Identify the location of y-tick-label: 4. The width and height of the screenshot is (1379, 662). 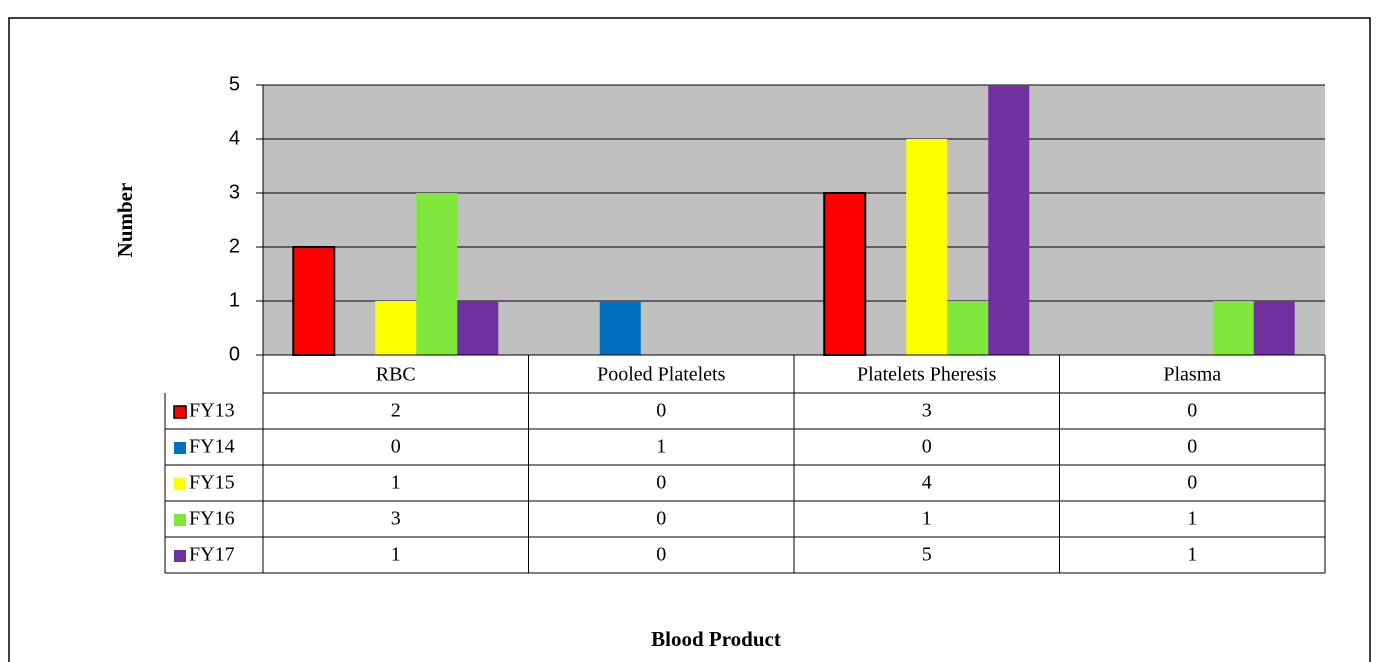
(234, 138).